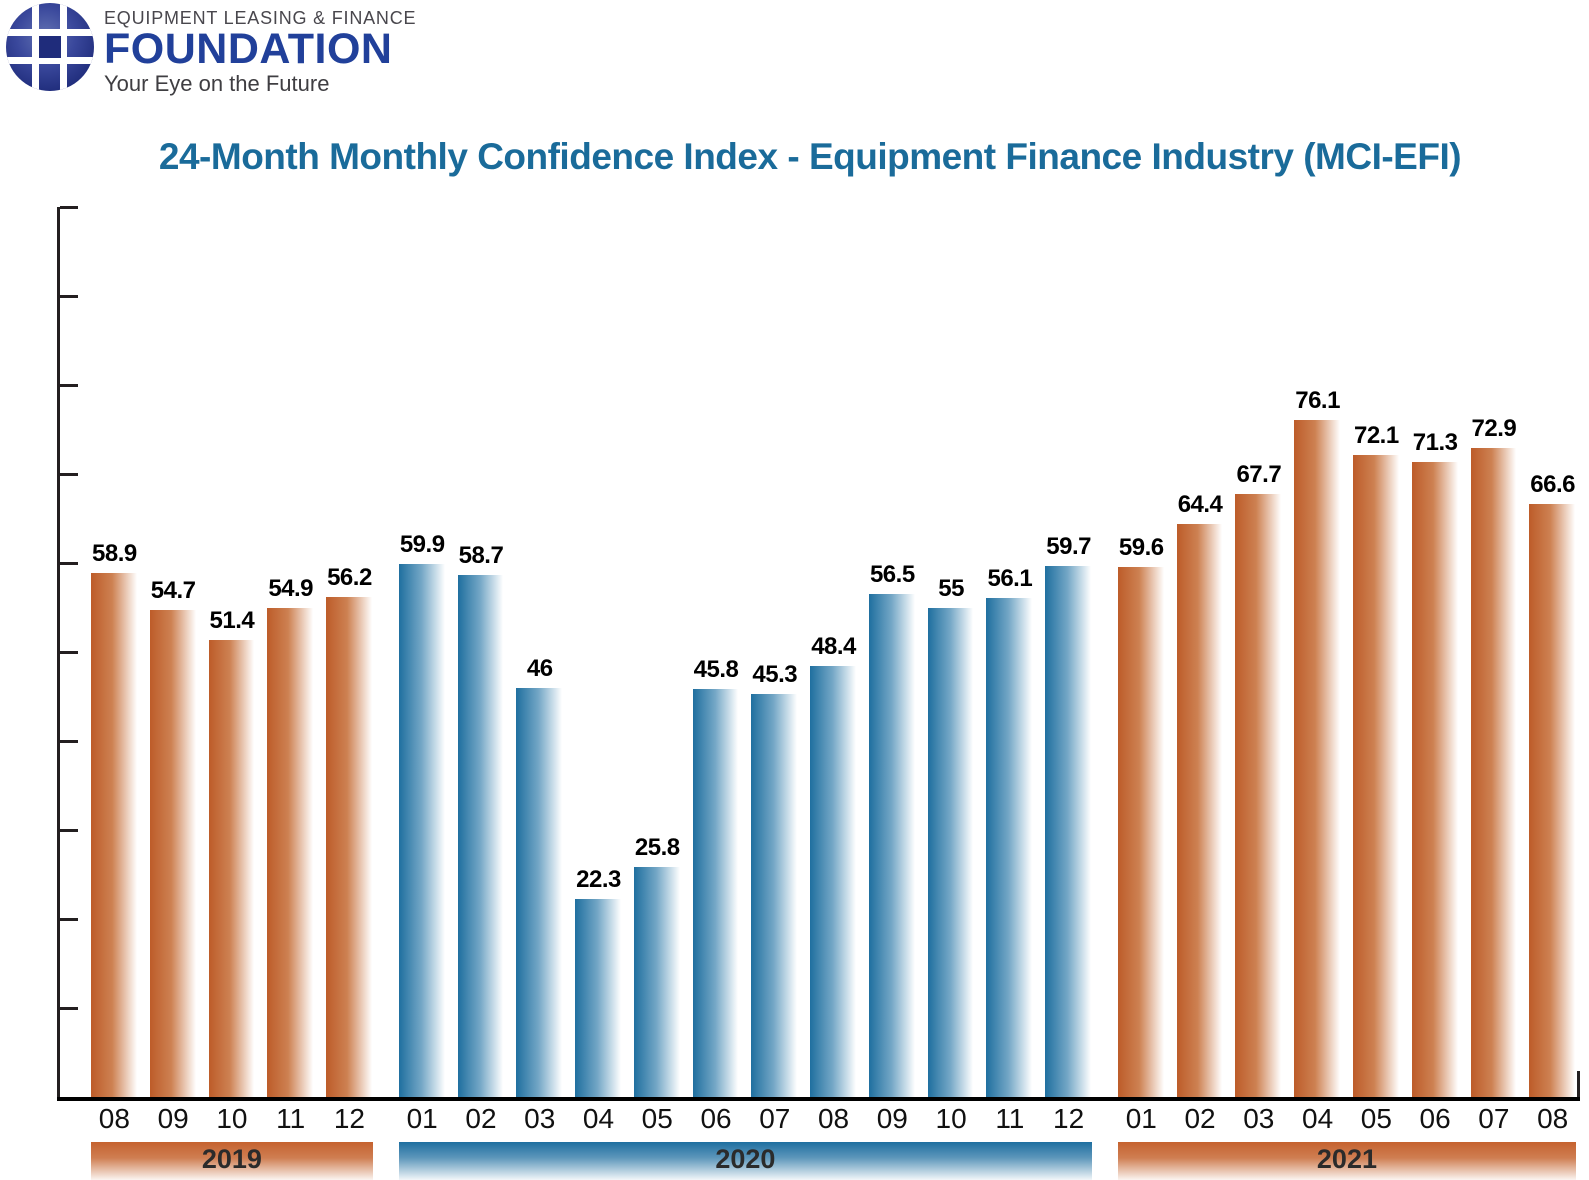  Describe the element at coordinates (1141, 815) in the screenshot. I see `bar-2021-01: 59.6` at that location.